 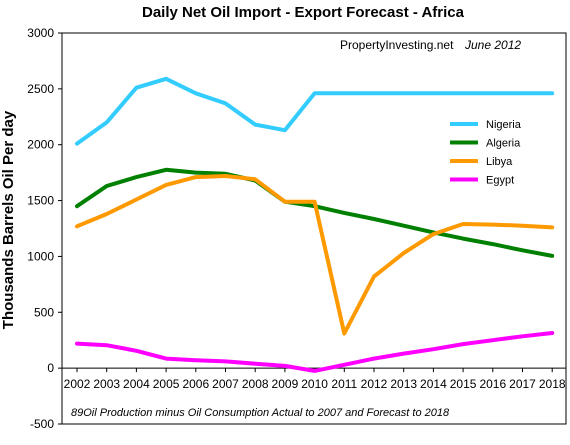 I want to click on x-tick-label: 2008, so click(x=255, y=384).